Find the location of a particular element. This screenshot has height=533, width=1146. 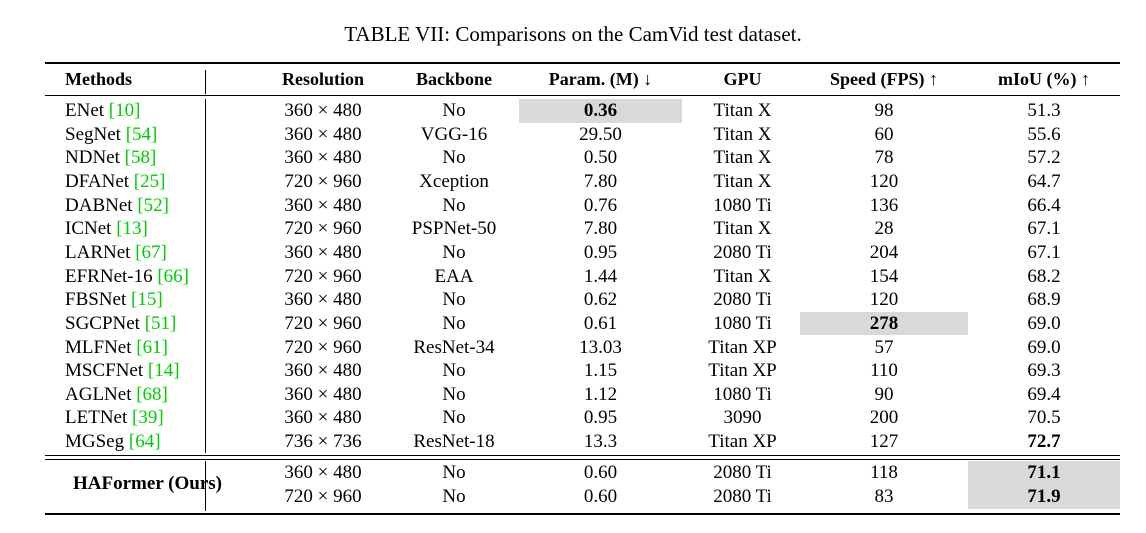

cell-backbone: ResNet-18 is located at coordinates (454, 442).